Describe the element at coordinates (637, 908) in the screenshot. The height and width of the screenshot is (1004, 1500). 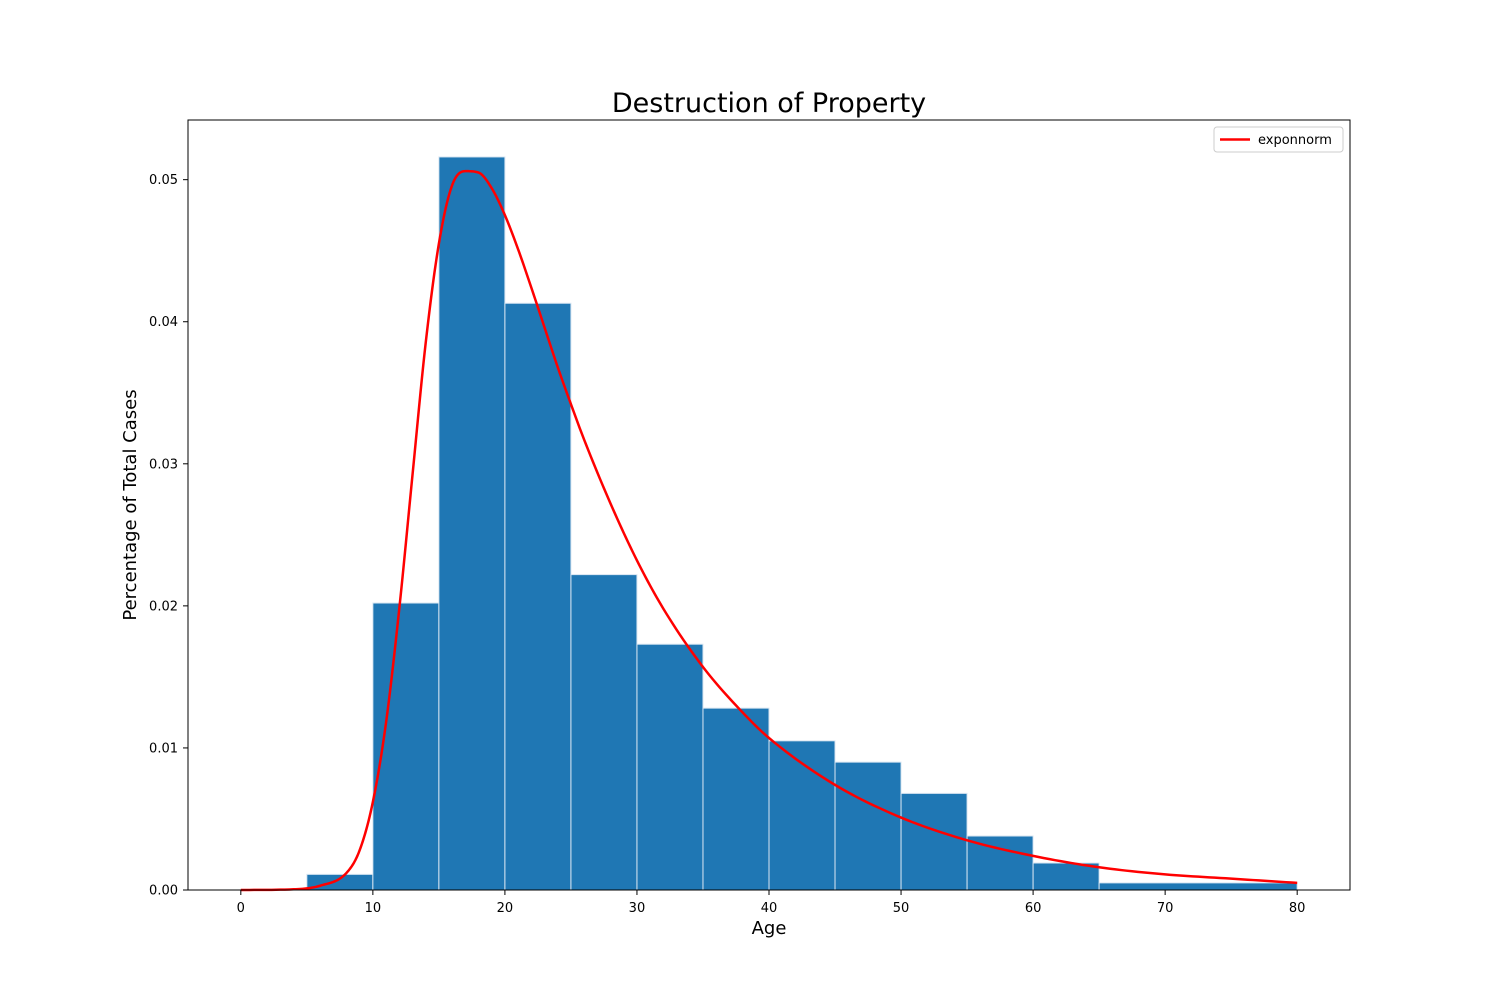
I see `x-tick-label: 30` at that location.